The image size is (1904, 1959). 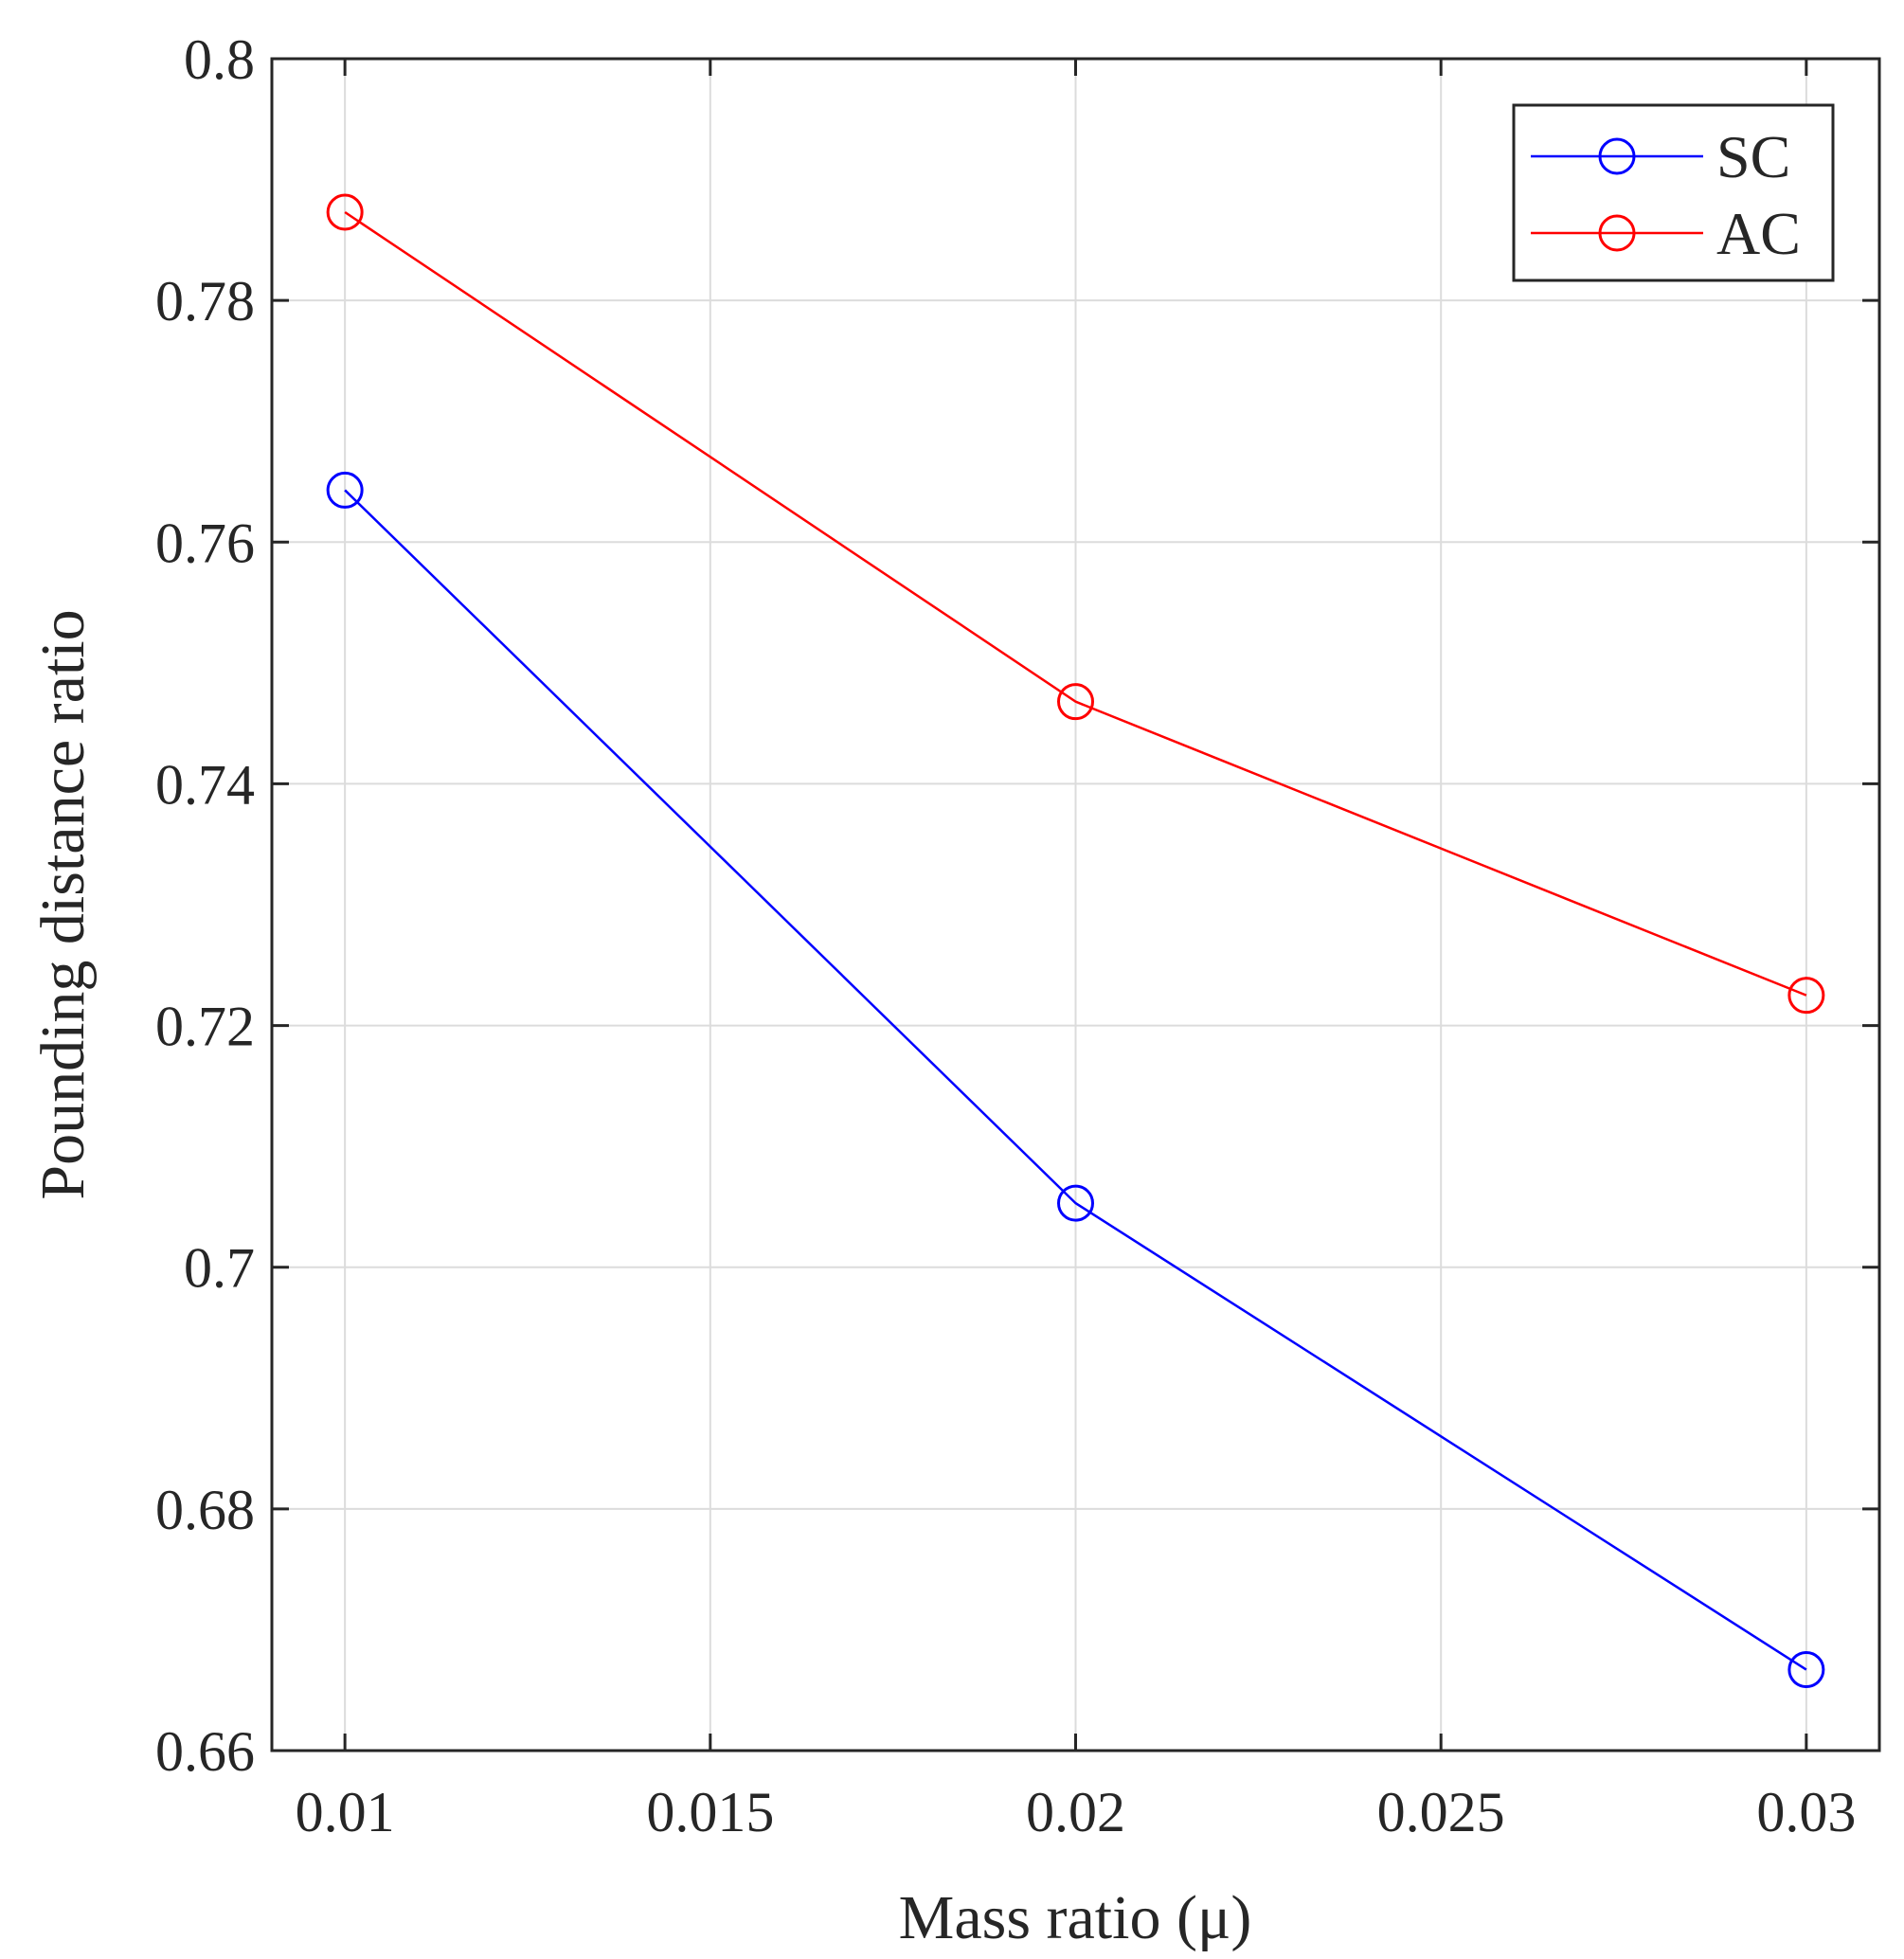 What do you see at coordinates (1075, 1812) in the screenshot?
I see `x-tick-label: 0.02` at bounding box center [1075, 1812].